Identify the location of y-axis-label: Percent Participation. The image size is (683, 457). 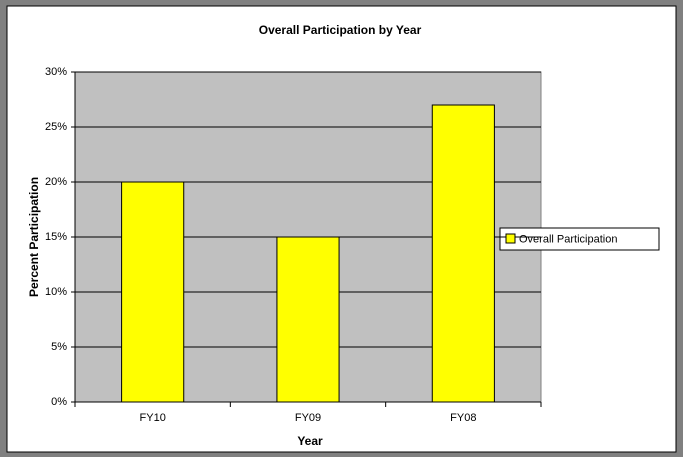
(34, 237).